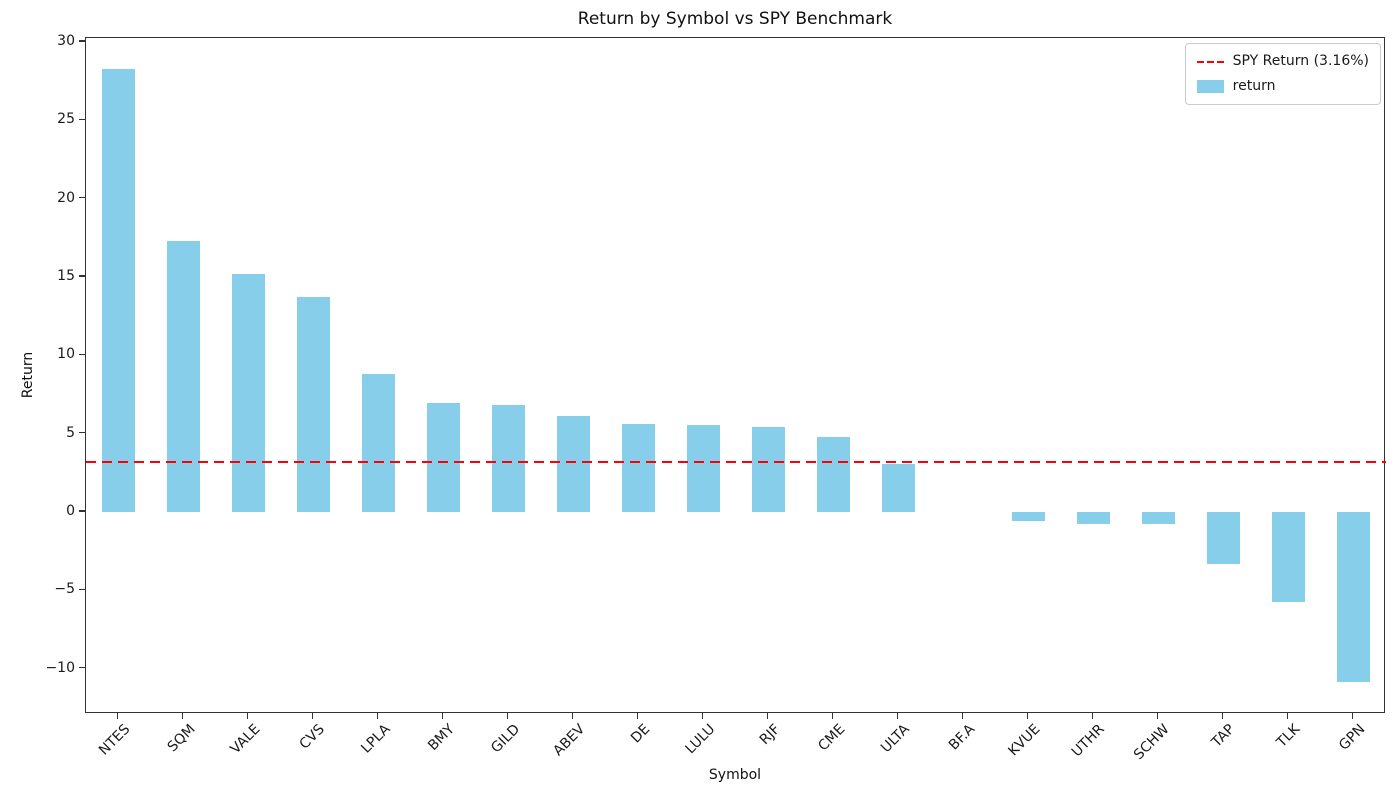  Describe the element at coordinates (443, 457) in the screenshot. I see `bar-BMY` at that location.